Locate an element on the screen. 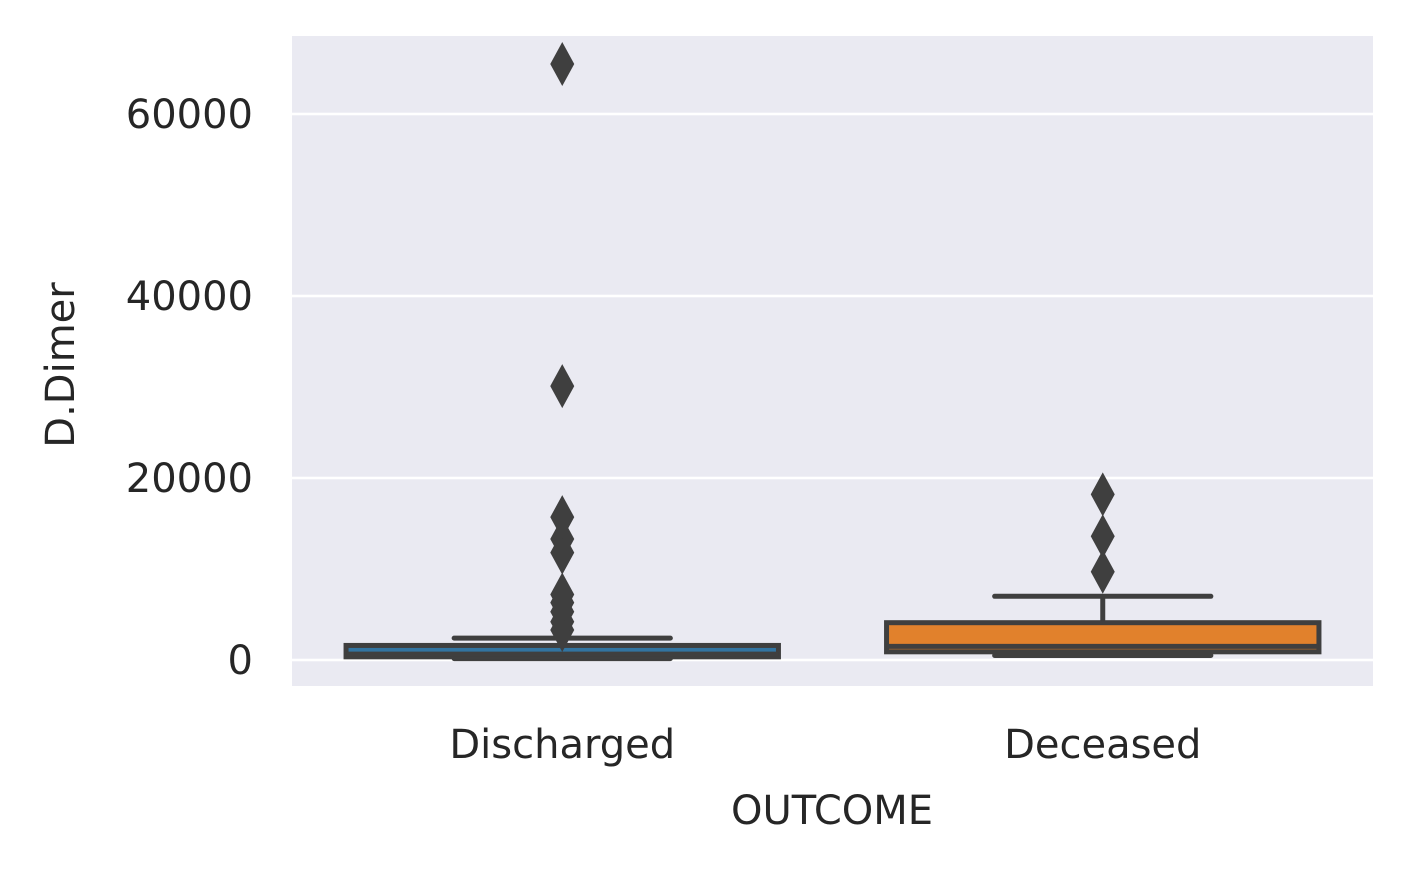  box-group is located at coordinates (1103, 565).